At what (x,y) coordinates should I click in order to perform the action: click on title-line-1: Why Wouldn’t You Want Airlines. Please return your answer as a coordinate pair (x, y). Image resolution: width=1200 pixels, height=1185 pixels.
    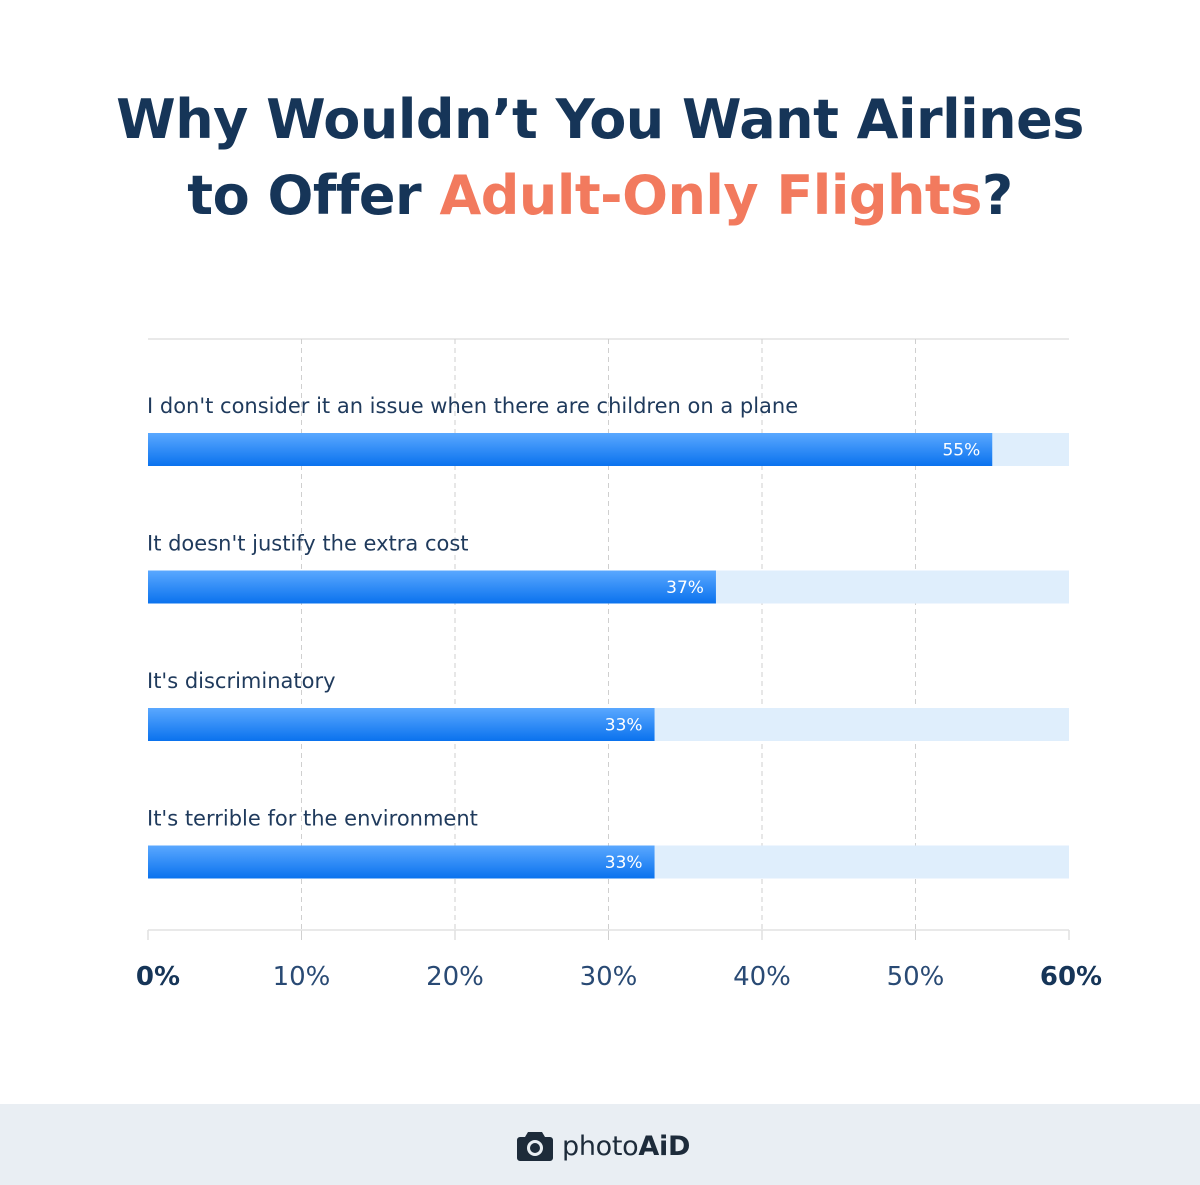
    Looking at the image, I should click on (600, 119).